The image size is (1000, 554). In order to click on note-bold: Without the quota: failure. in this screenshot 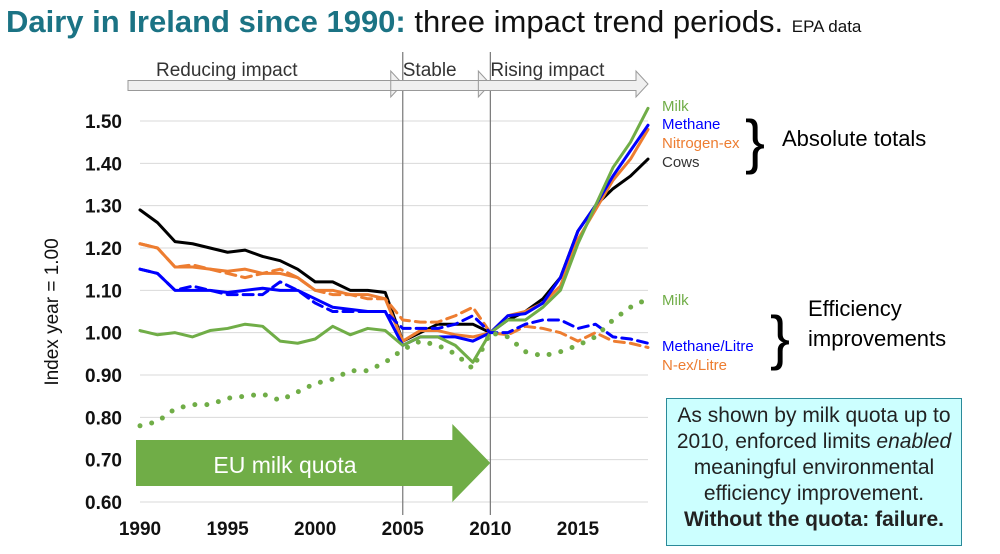, I will do `click(814, 519)`.